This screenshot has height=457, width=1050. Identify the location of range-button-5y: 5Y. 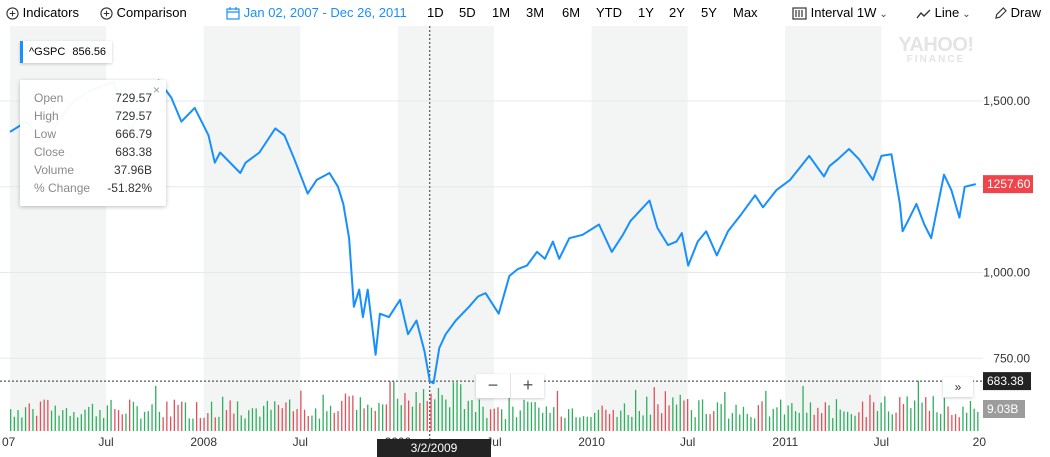
(709, 12).